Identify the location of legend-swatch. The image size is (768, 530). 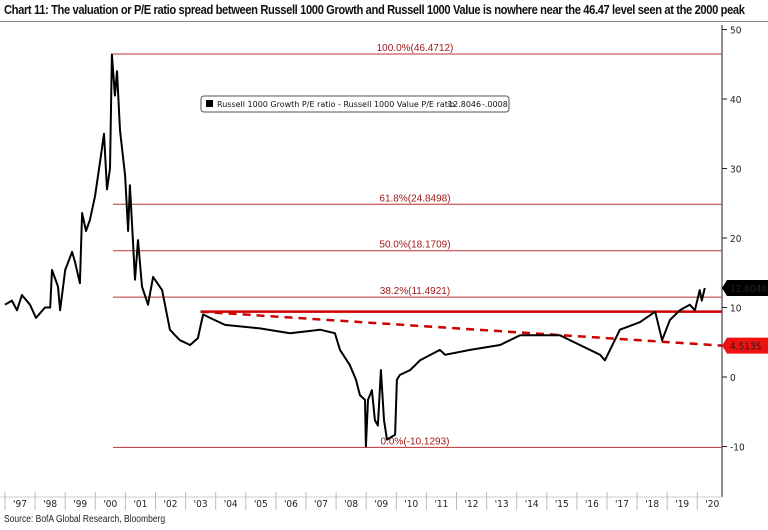
(209, 103).